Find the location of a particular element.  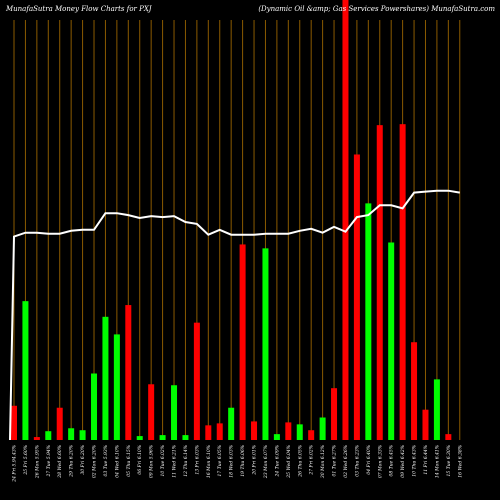

x-tick-label: 11 Wed 6.21% is located at coordinates (175, 461).